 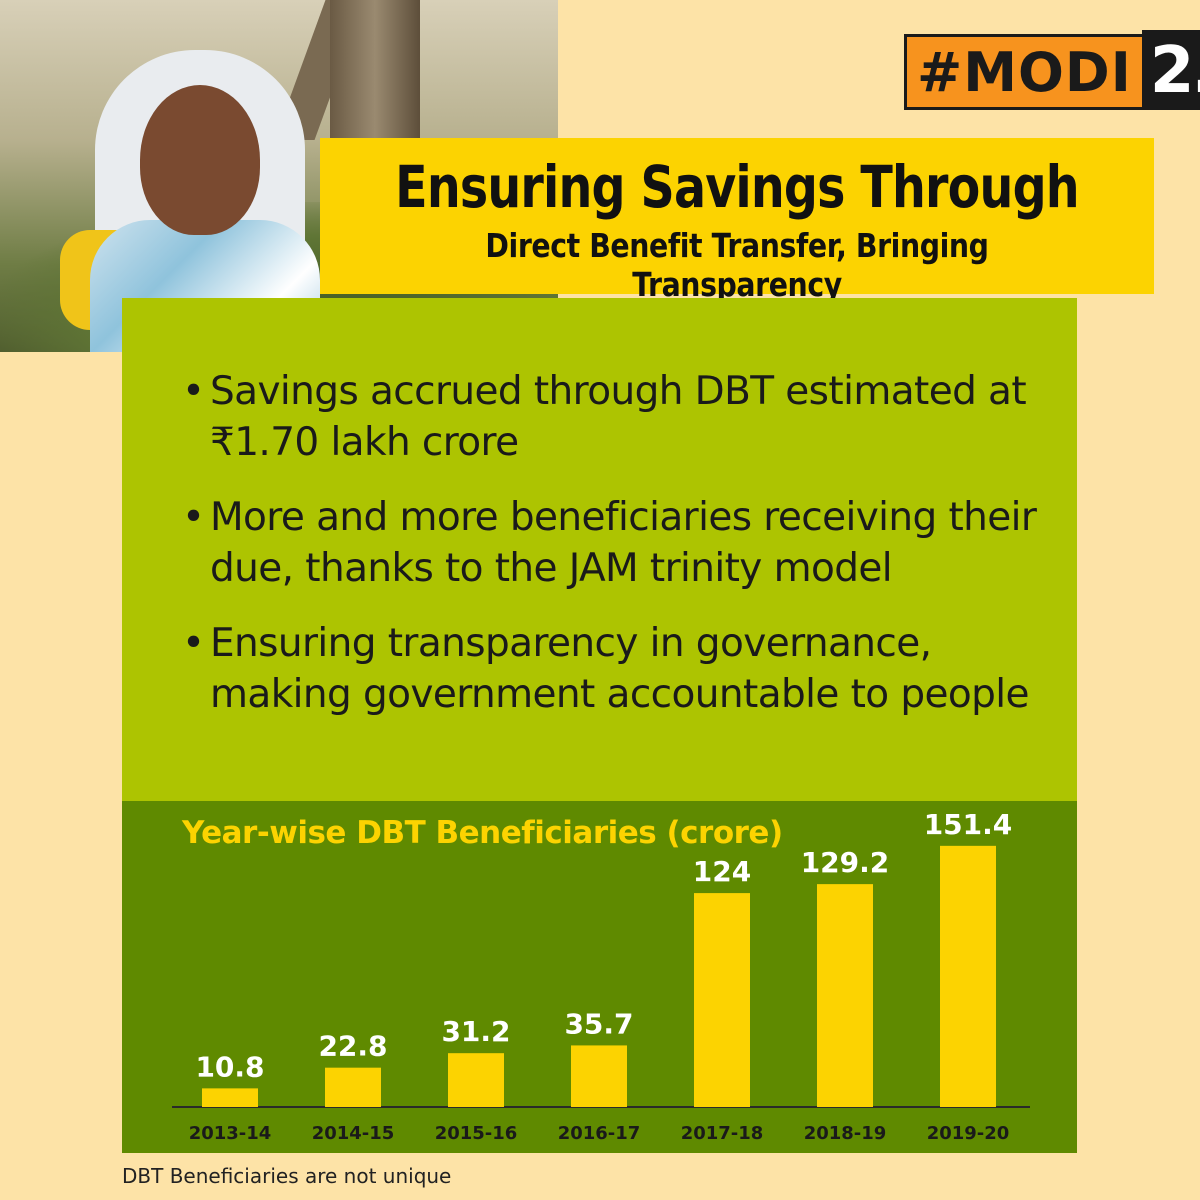 I want to click on data-label: 35.7, so click(x=598, y=1023).